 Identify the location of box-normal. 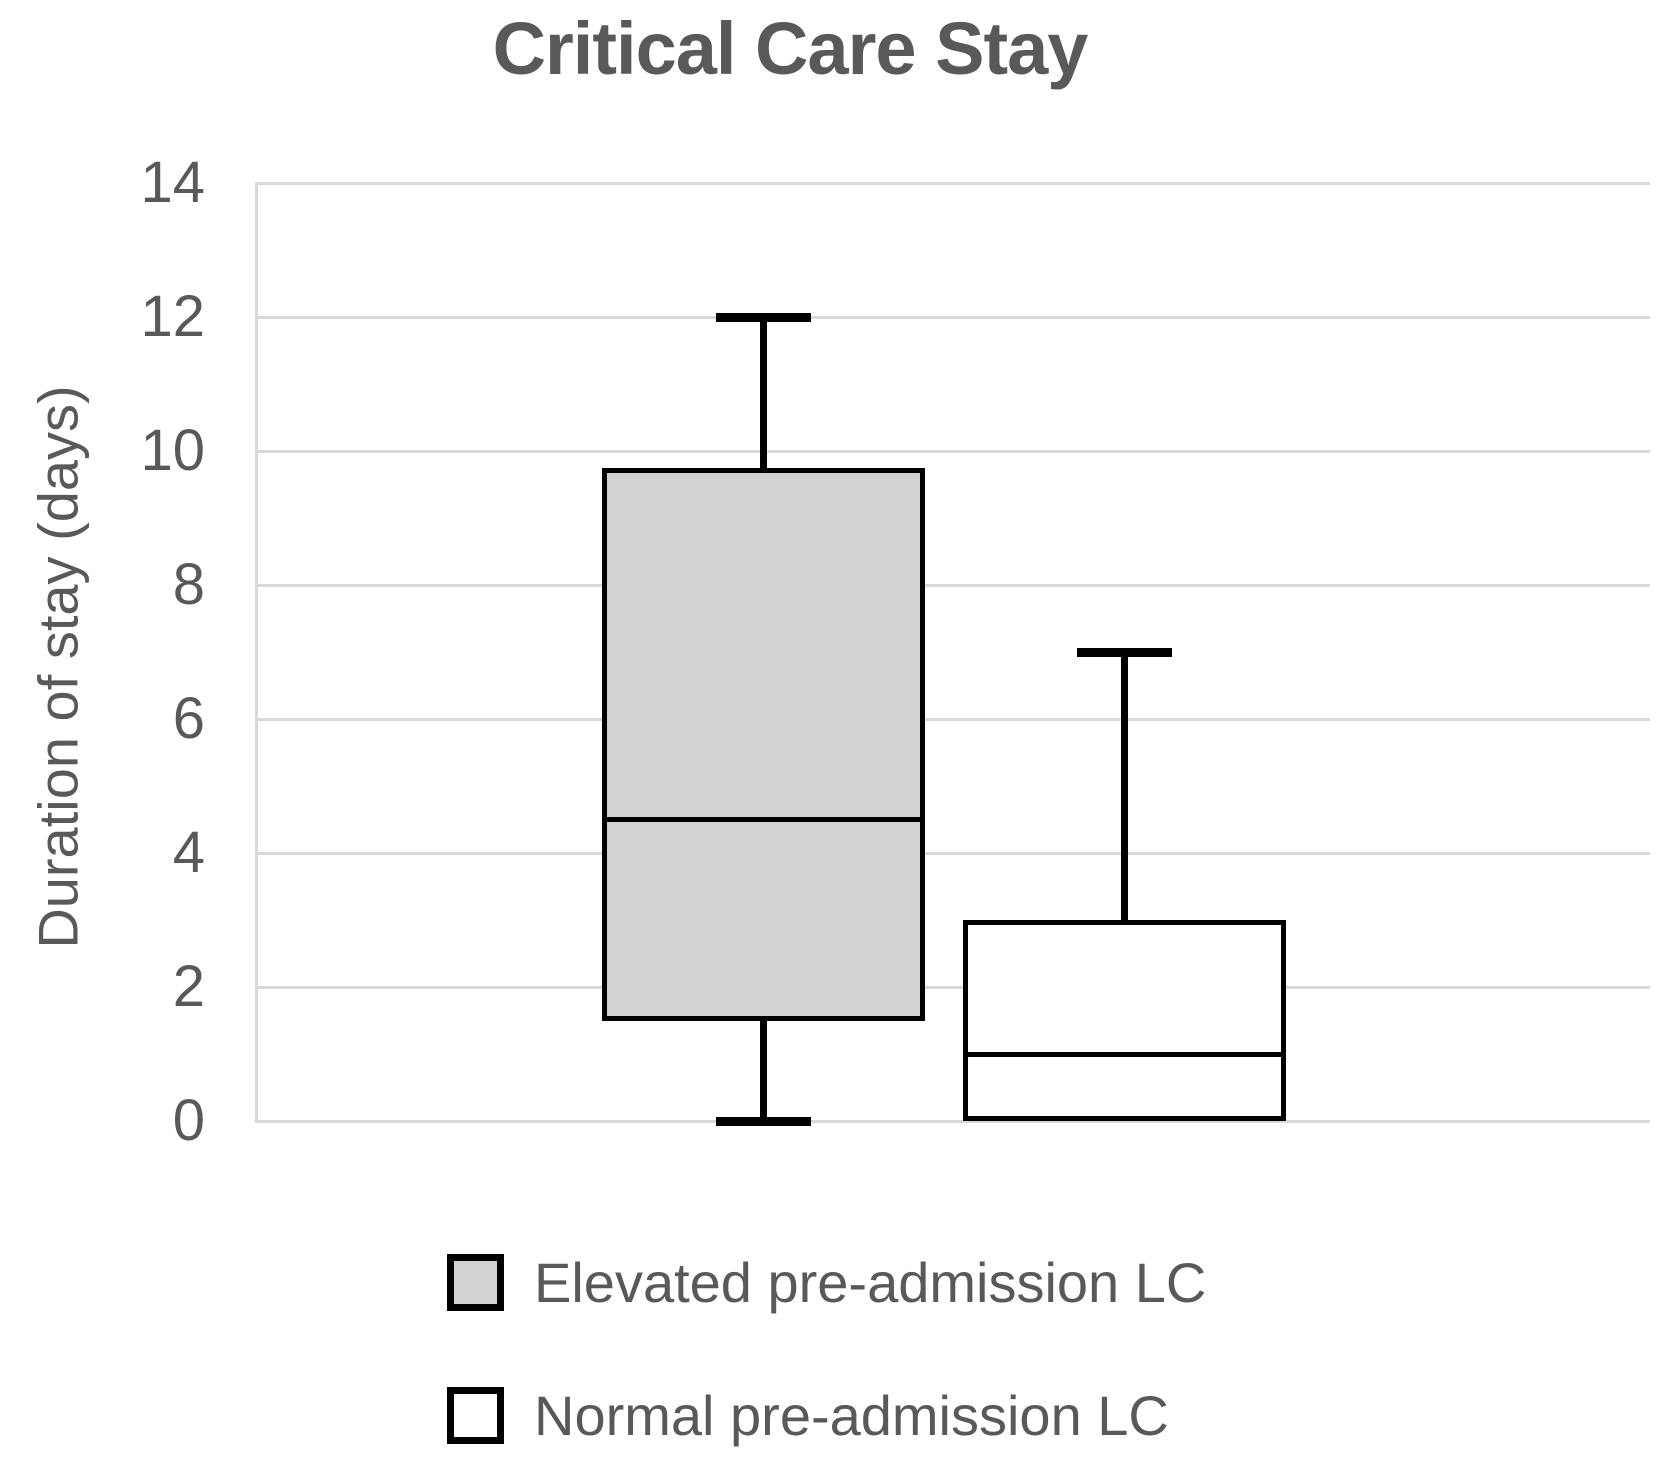
(1124, 1020).